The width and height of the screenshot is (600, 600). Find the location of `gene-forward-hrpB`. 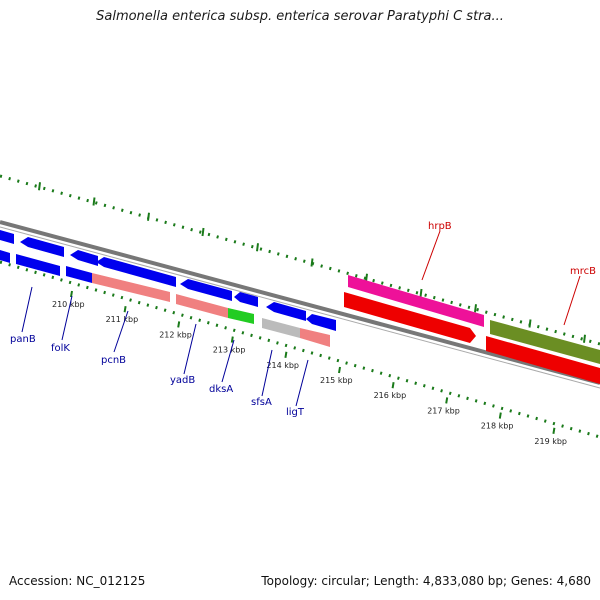

gene-forward-hrpB is located at coordinates (416, 301).